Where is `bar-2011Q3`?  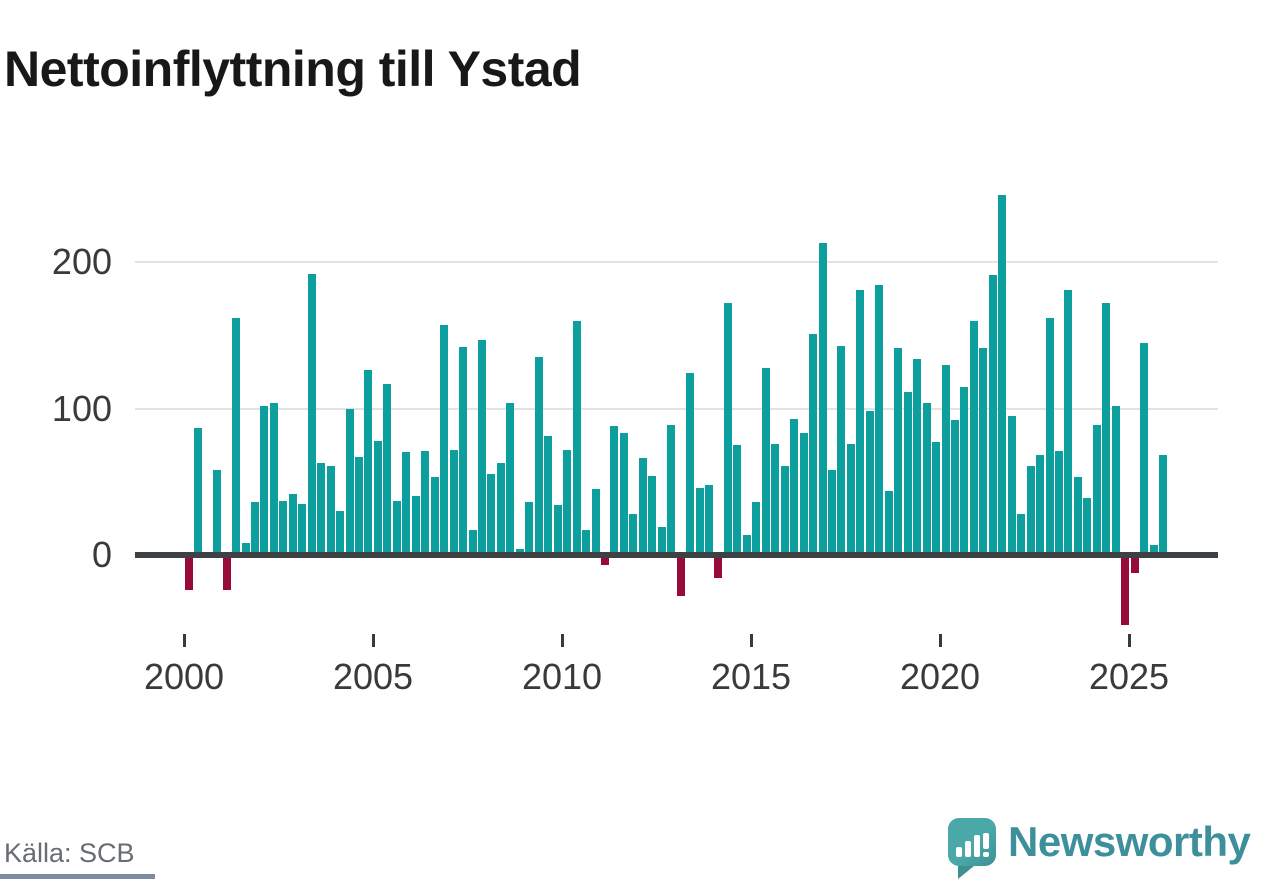 bar-2011Q3 is located at coordinates (623, 494).